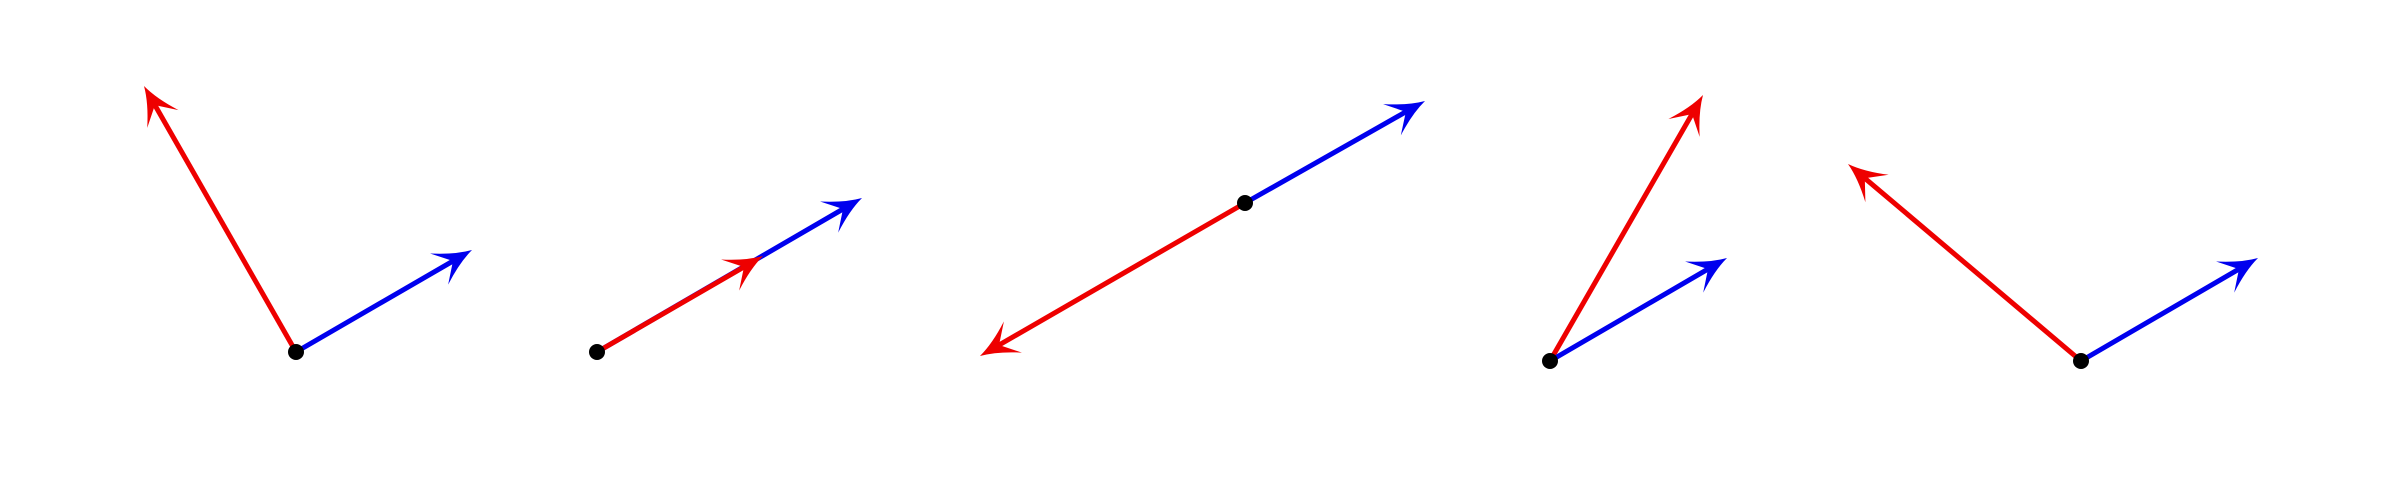 The width and height of the screenshot is (2402, 488). What do you see at coordinates (1629, 314) in the screenshot?
I see `blue-vector-4-shaft` at bounding box center [1629, 314].